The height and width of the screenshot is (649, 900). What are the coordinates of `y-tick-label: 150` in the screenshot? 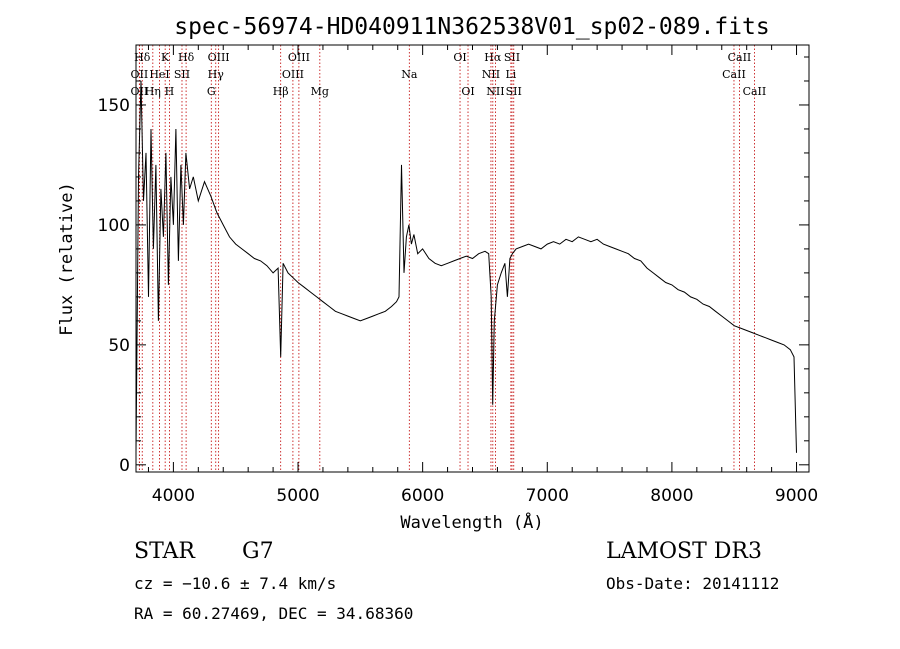 It's located at (114, 106).